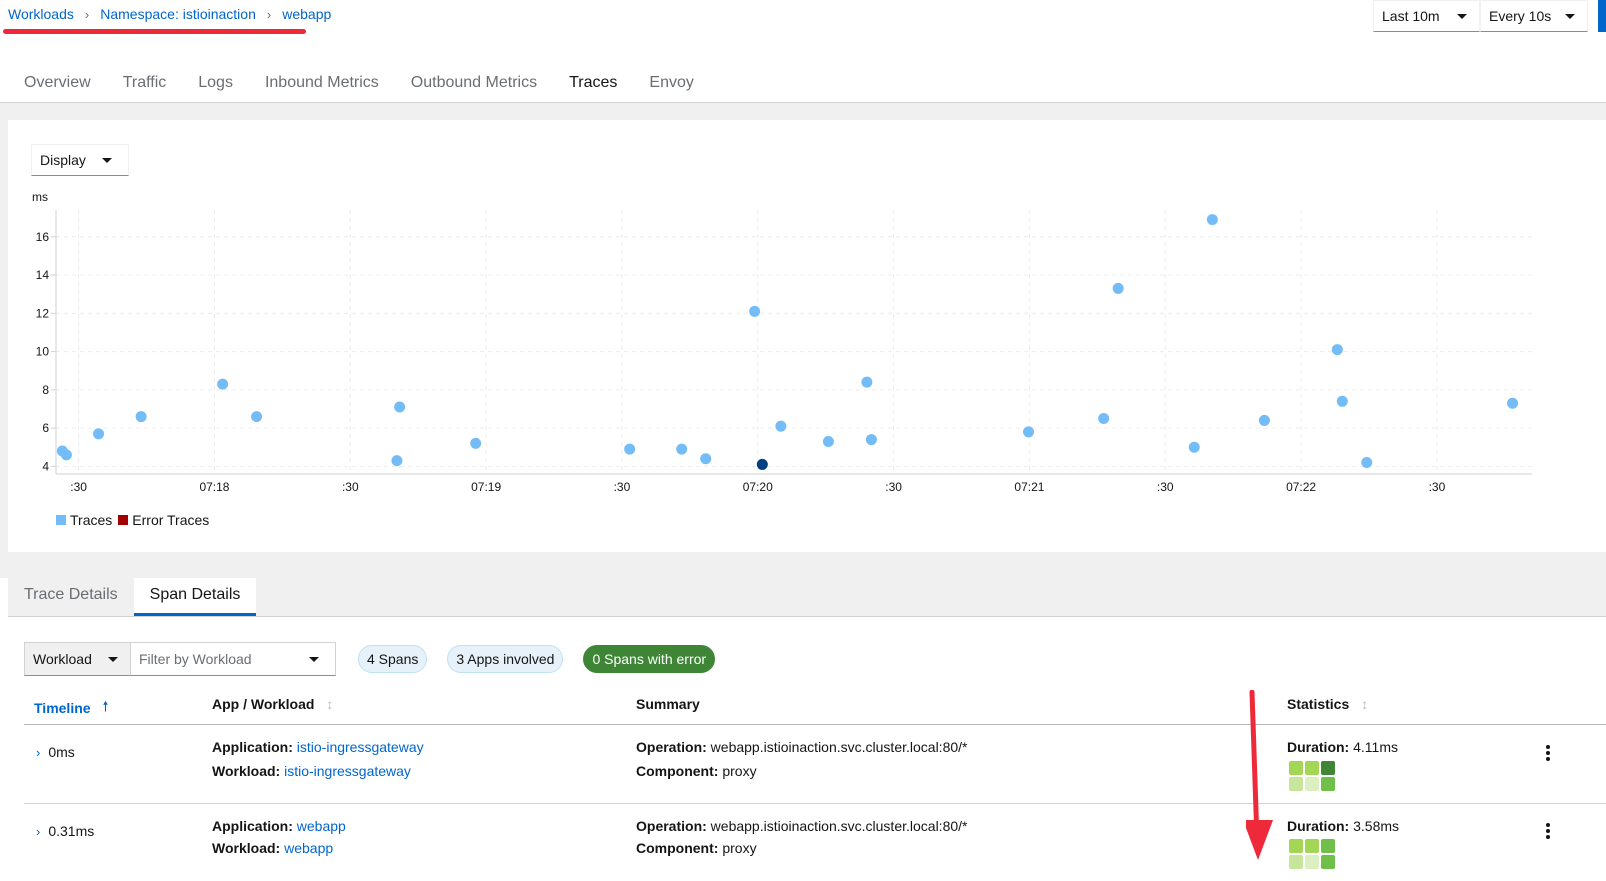 Image resolution: width=1606 pixels, height=881 pixels. Describe the element at coordinates (41, 14) in the screenshot. I see `breadcrumb-workloads: Workloads` at that location.